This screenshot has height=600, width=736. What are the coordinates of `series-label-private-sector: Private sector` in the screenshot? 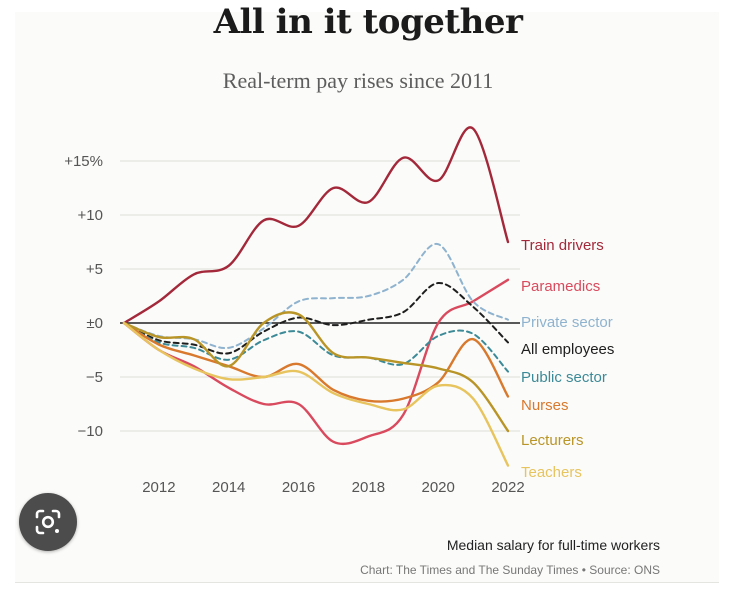 It's located at (567, 322).